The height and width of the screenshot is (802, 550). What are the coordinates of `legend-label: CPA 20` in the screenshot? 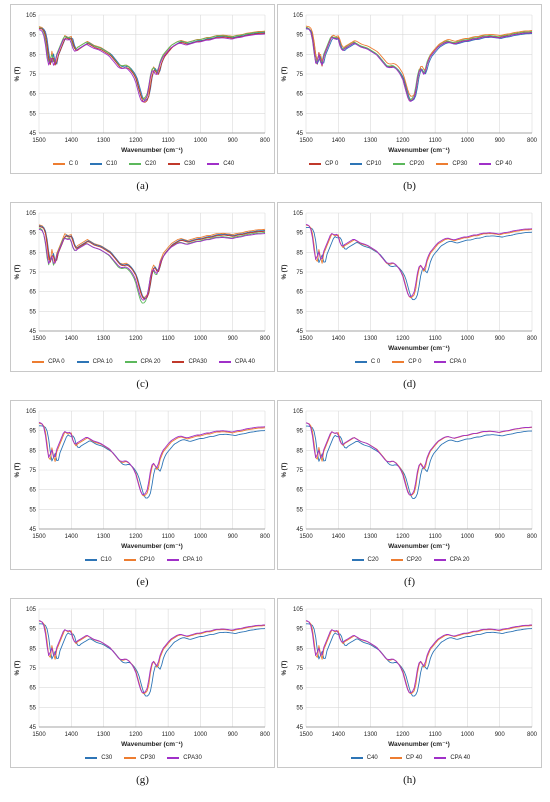 It's located at (459, 560).